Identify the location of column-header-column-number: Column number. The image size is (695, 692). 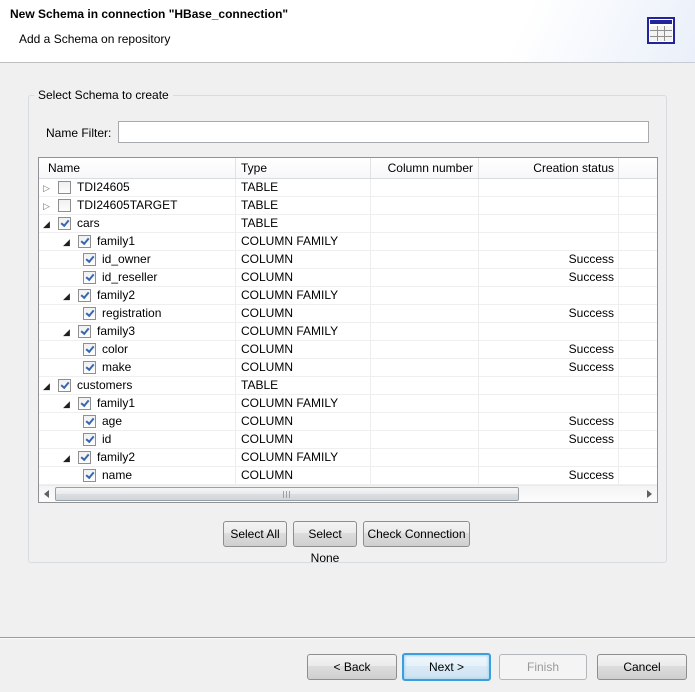
(425, 168).